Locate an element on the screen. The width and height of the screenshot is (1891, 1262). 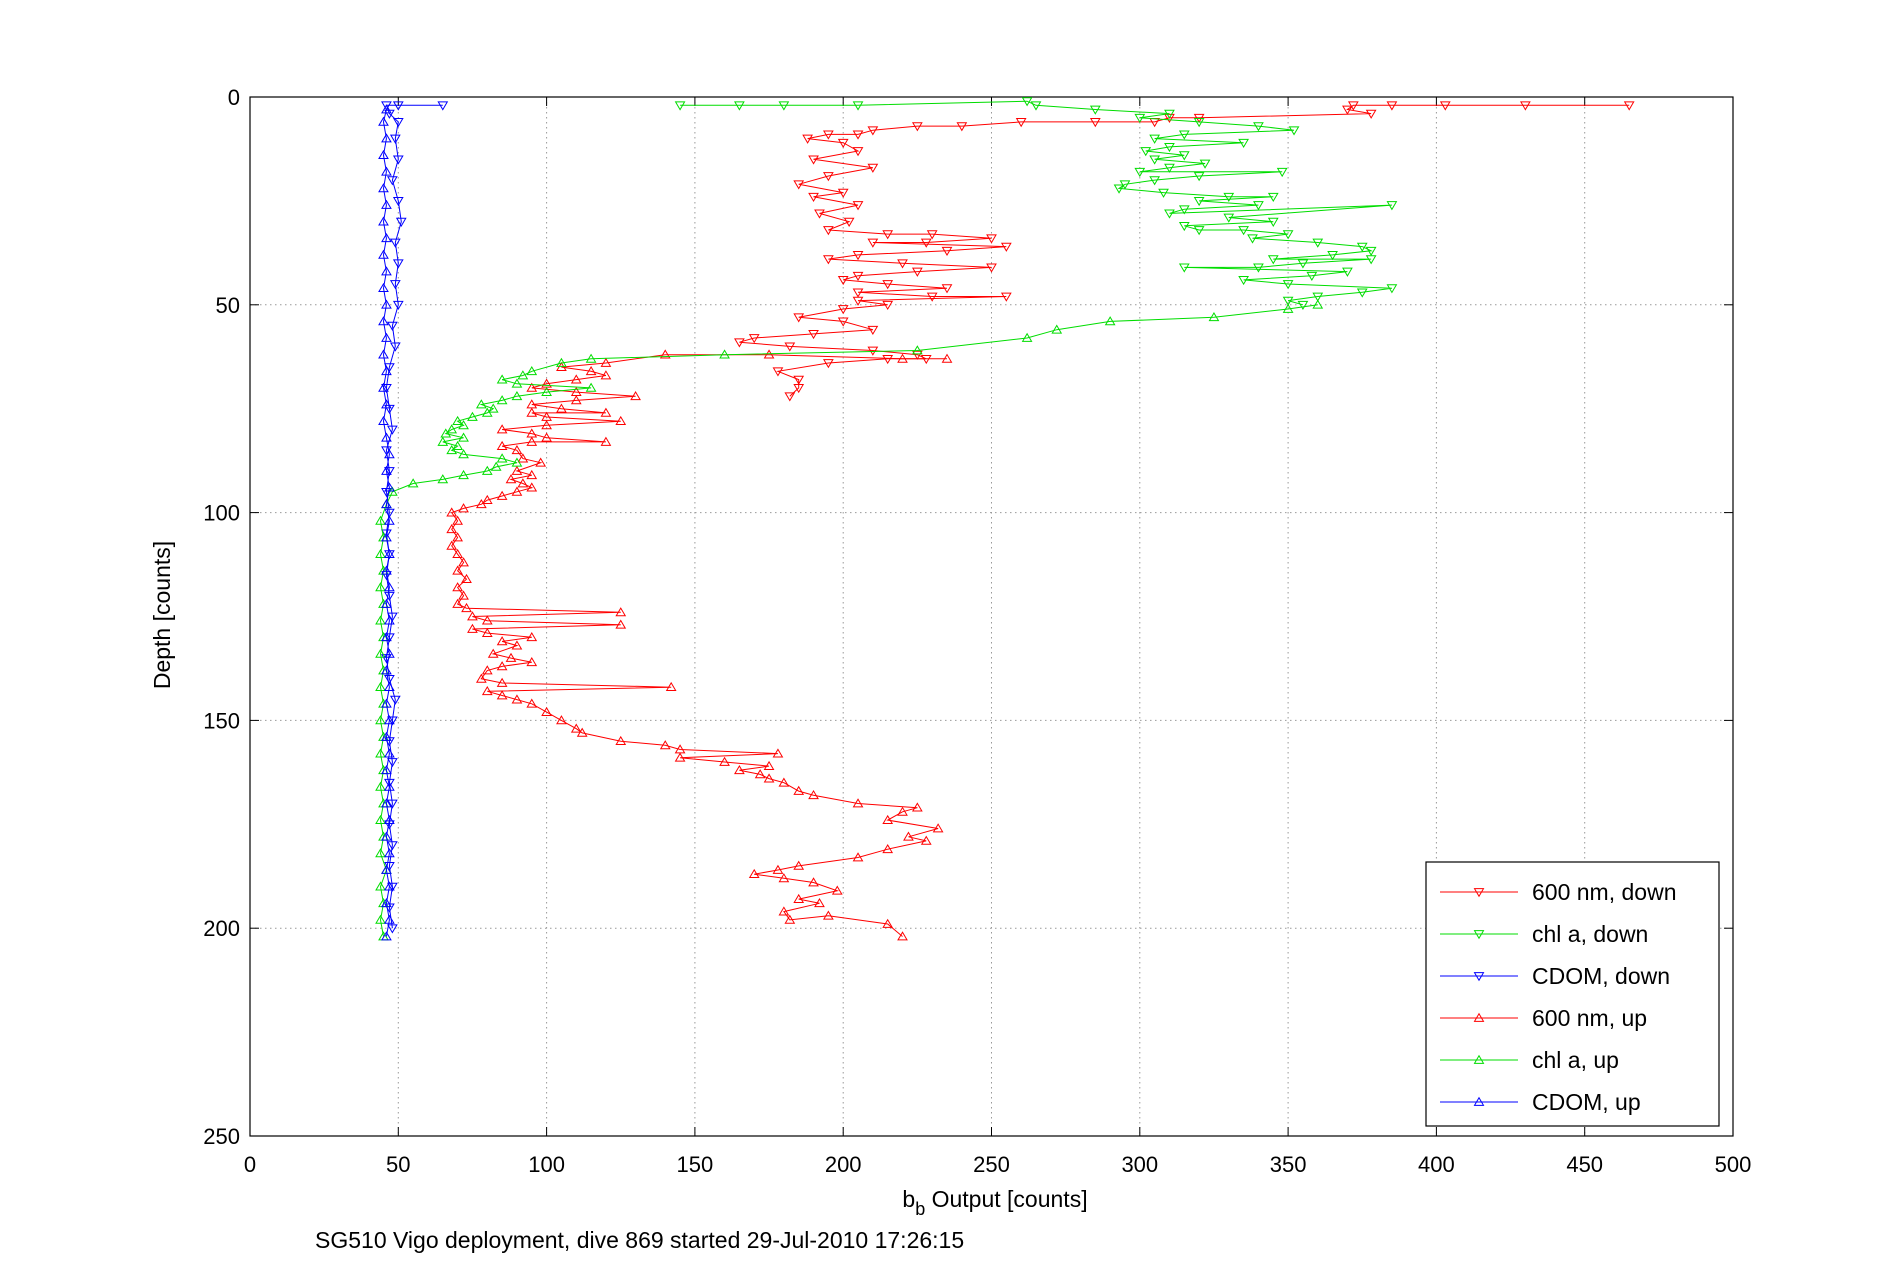
x-tick-label: 300 is located at coordinates (1139, 1164).